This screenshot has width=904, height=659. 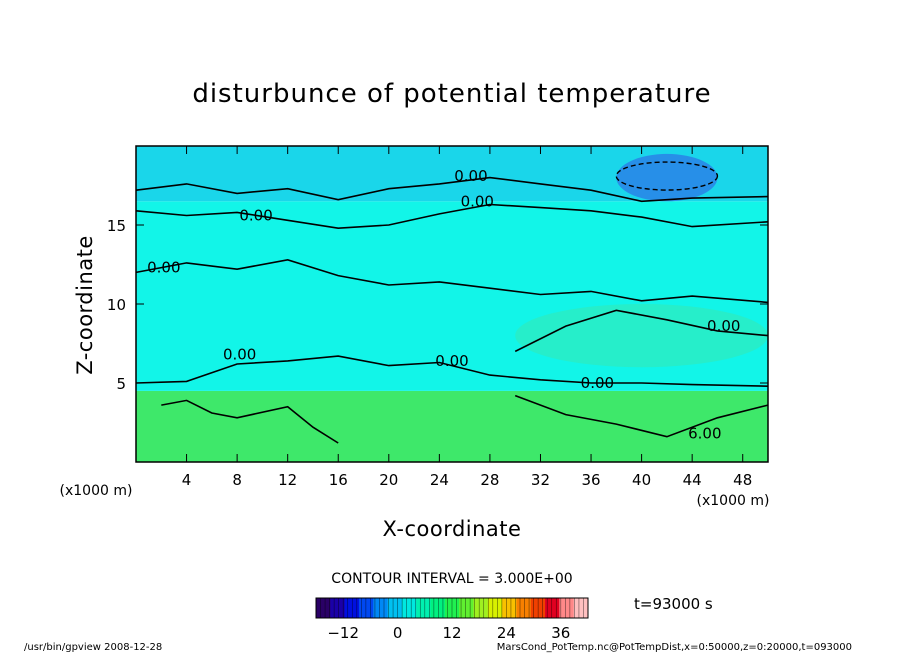 What do you see at coordinates (96, 491) in the screenshot?
I see `x-unit-left: (x1000 m)` at bounding box center [96, 491].